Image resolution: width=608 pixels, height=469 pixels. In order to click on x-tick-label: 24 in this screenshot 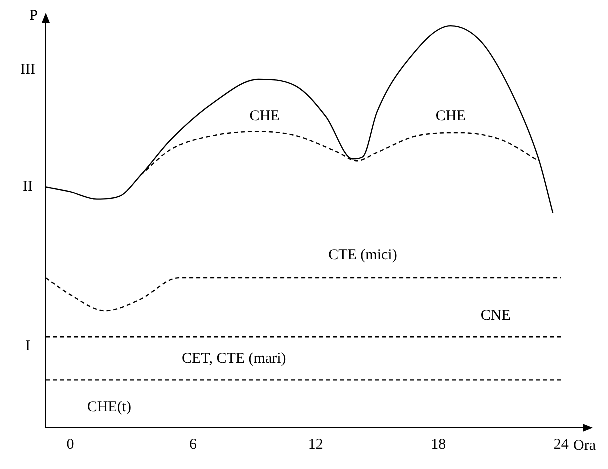, I will do `click(562, 444)`.